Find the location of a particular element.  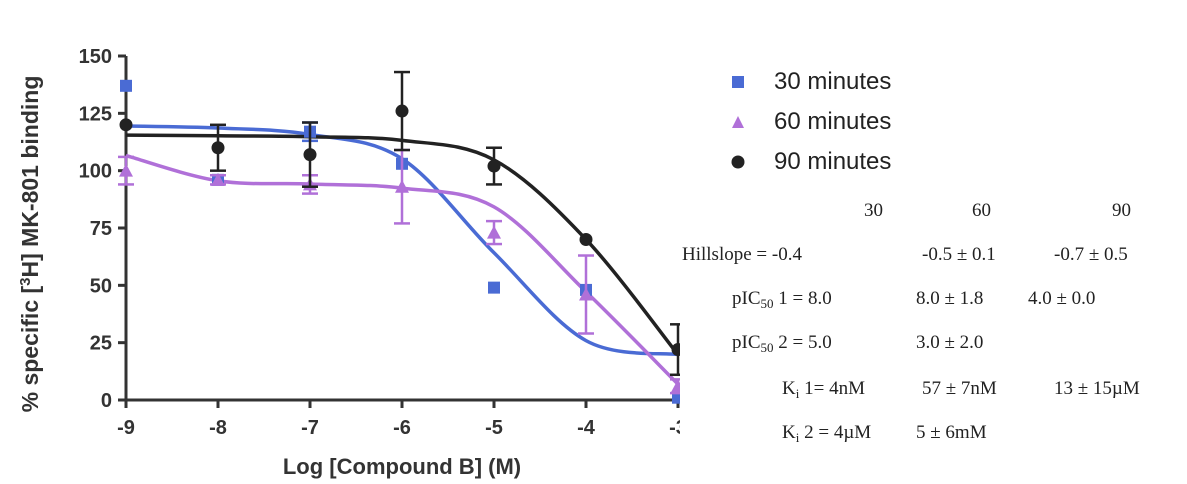

legend-item-60: 60 minutes is located at coordinates (809, 122).